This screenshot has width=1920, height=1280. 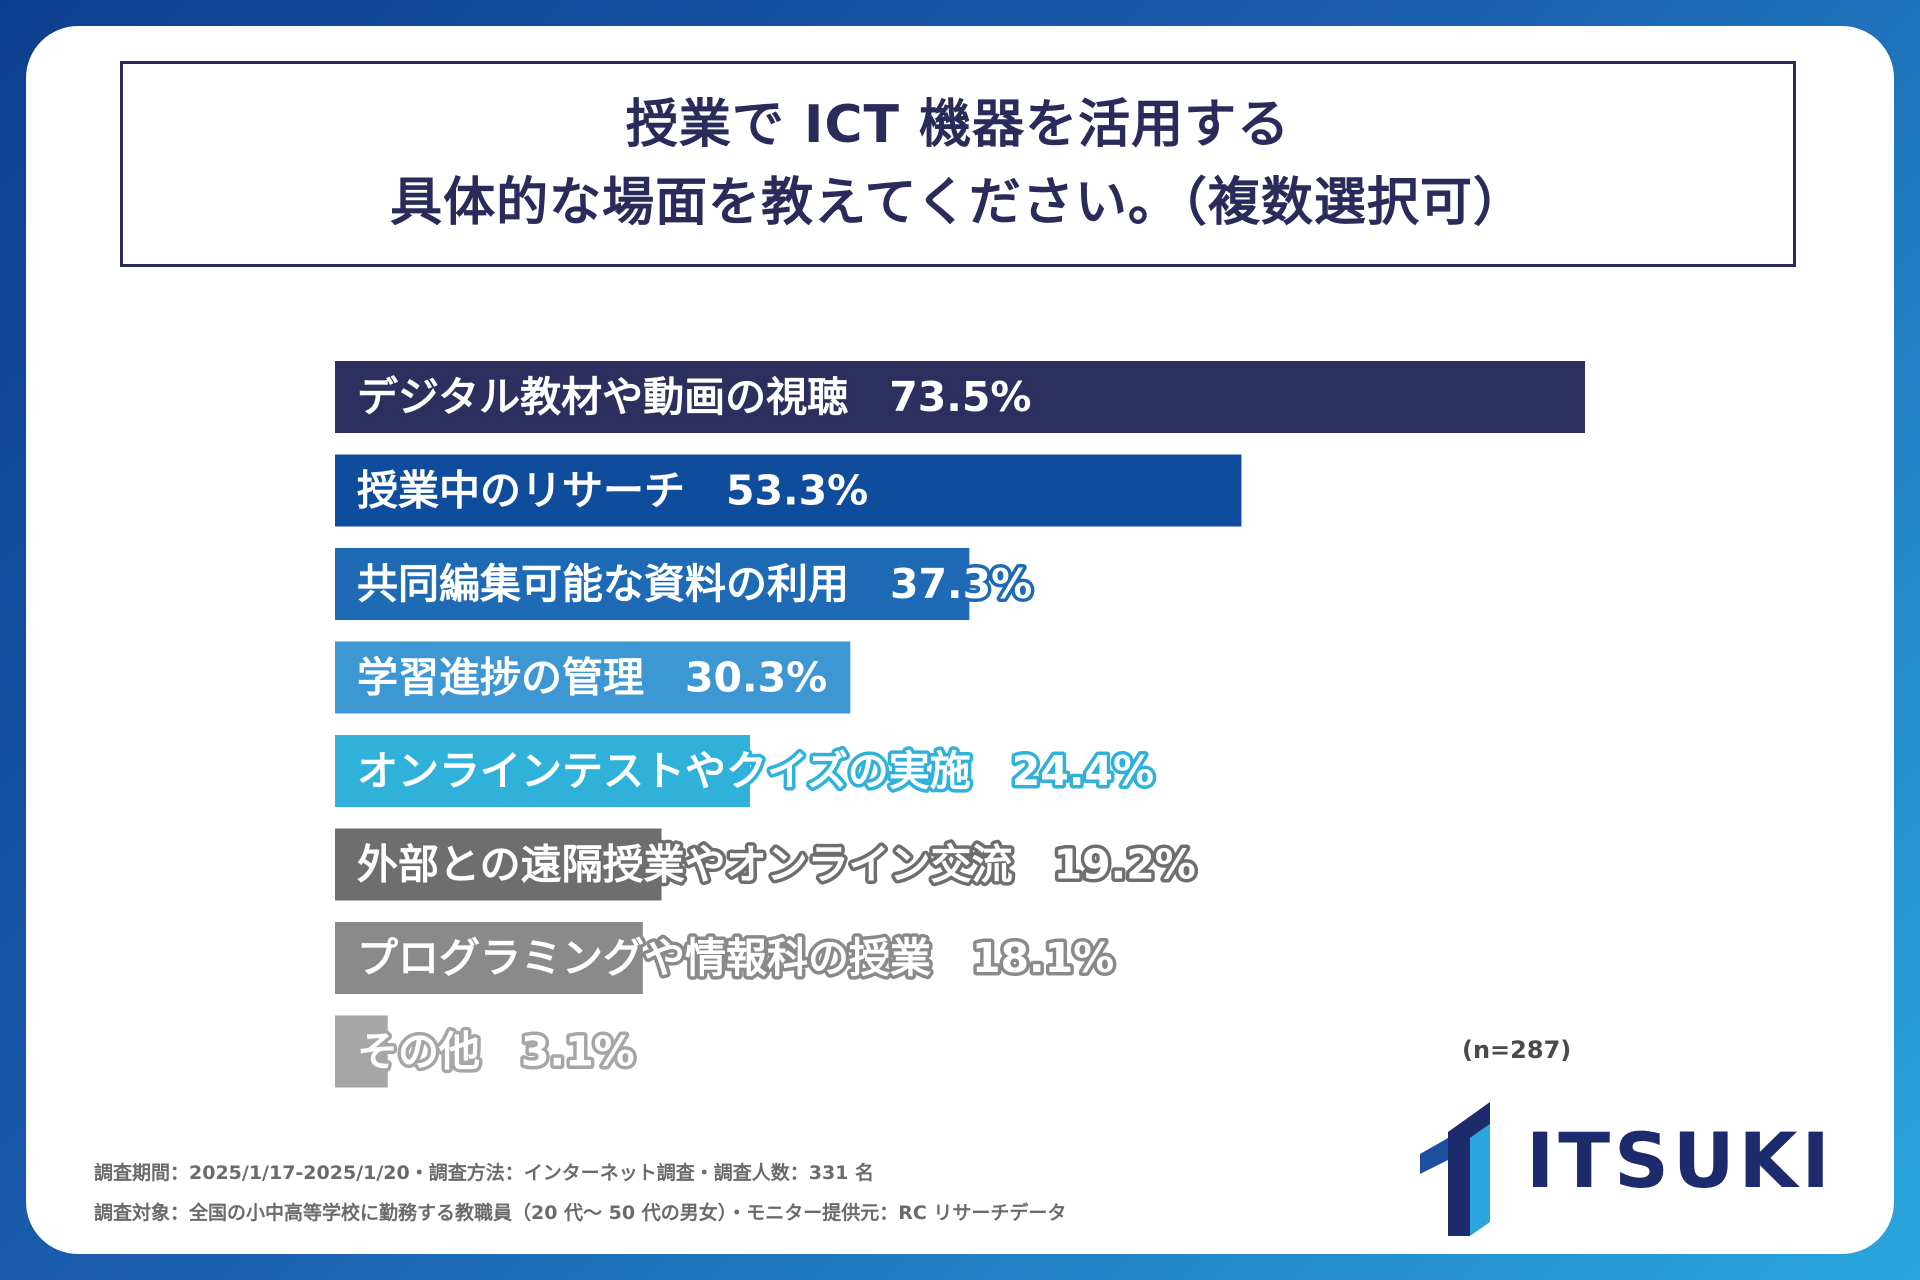 What do you see at coordinates (958, 203) in the screenshot?
I see `title-line-2: 具体的な場面を教えてください。（複数選択可）` at bounding box center [958, 203].